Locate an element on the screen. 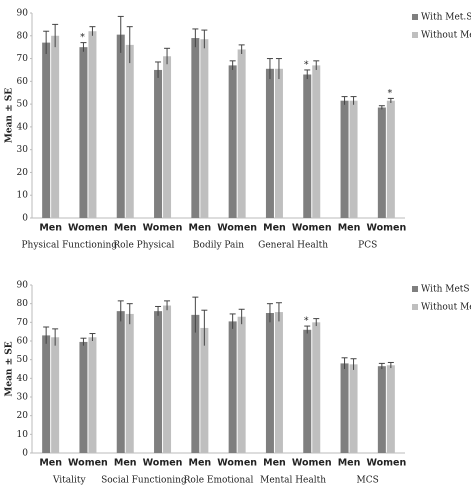 Image resolution: width=471 pixels, height=500 pixels. legend-label: With MetS is located at coordinates (445, 290).